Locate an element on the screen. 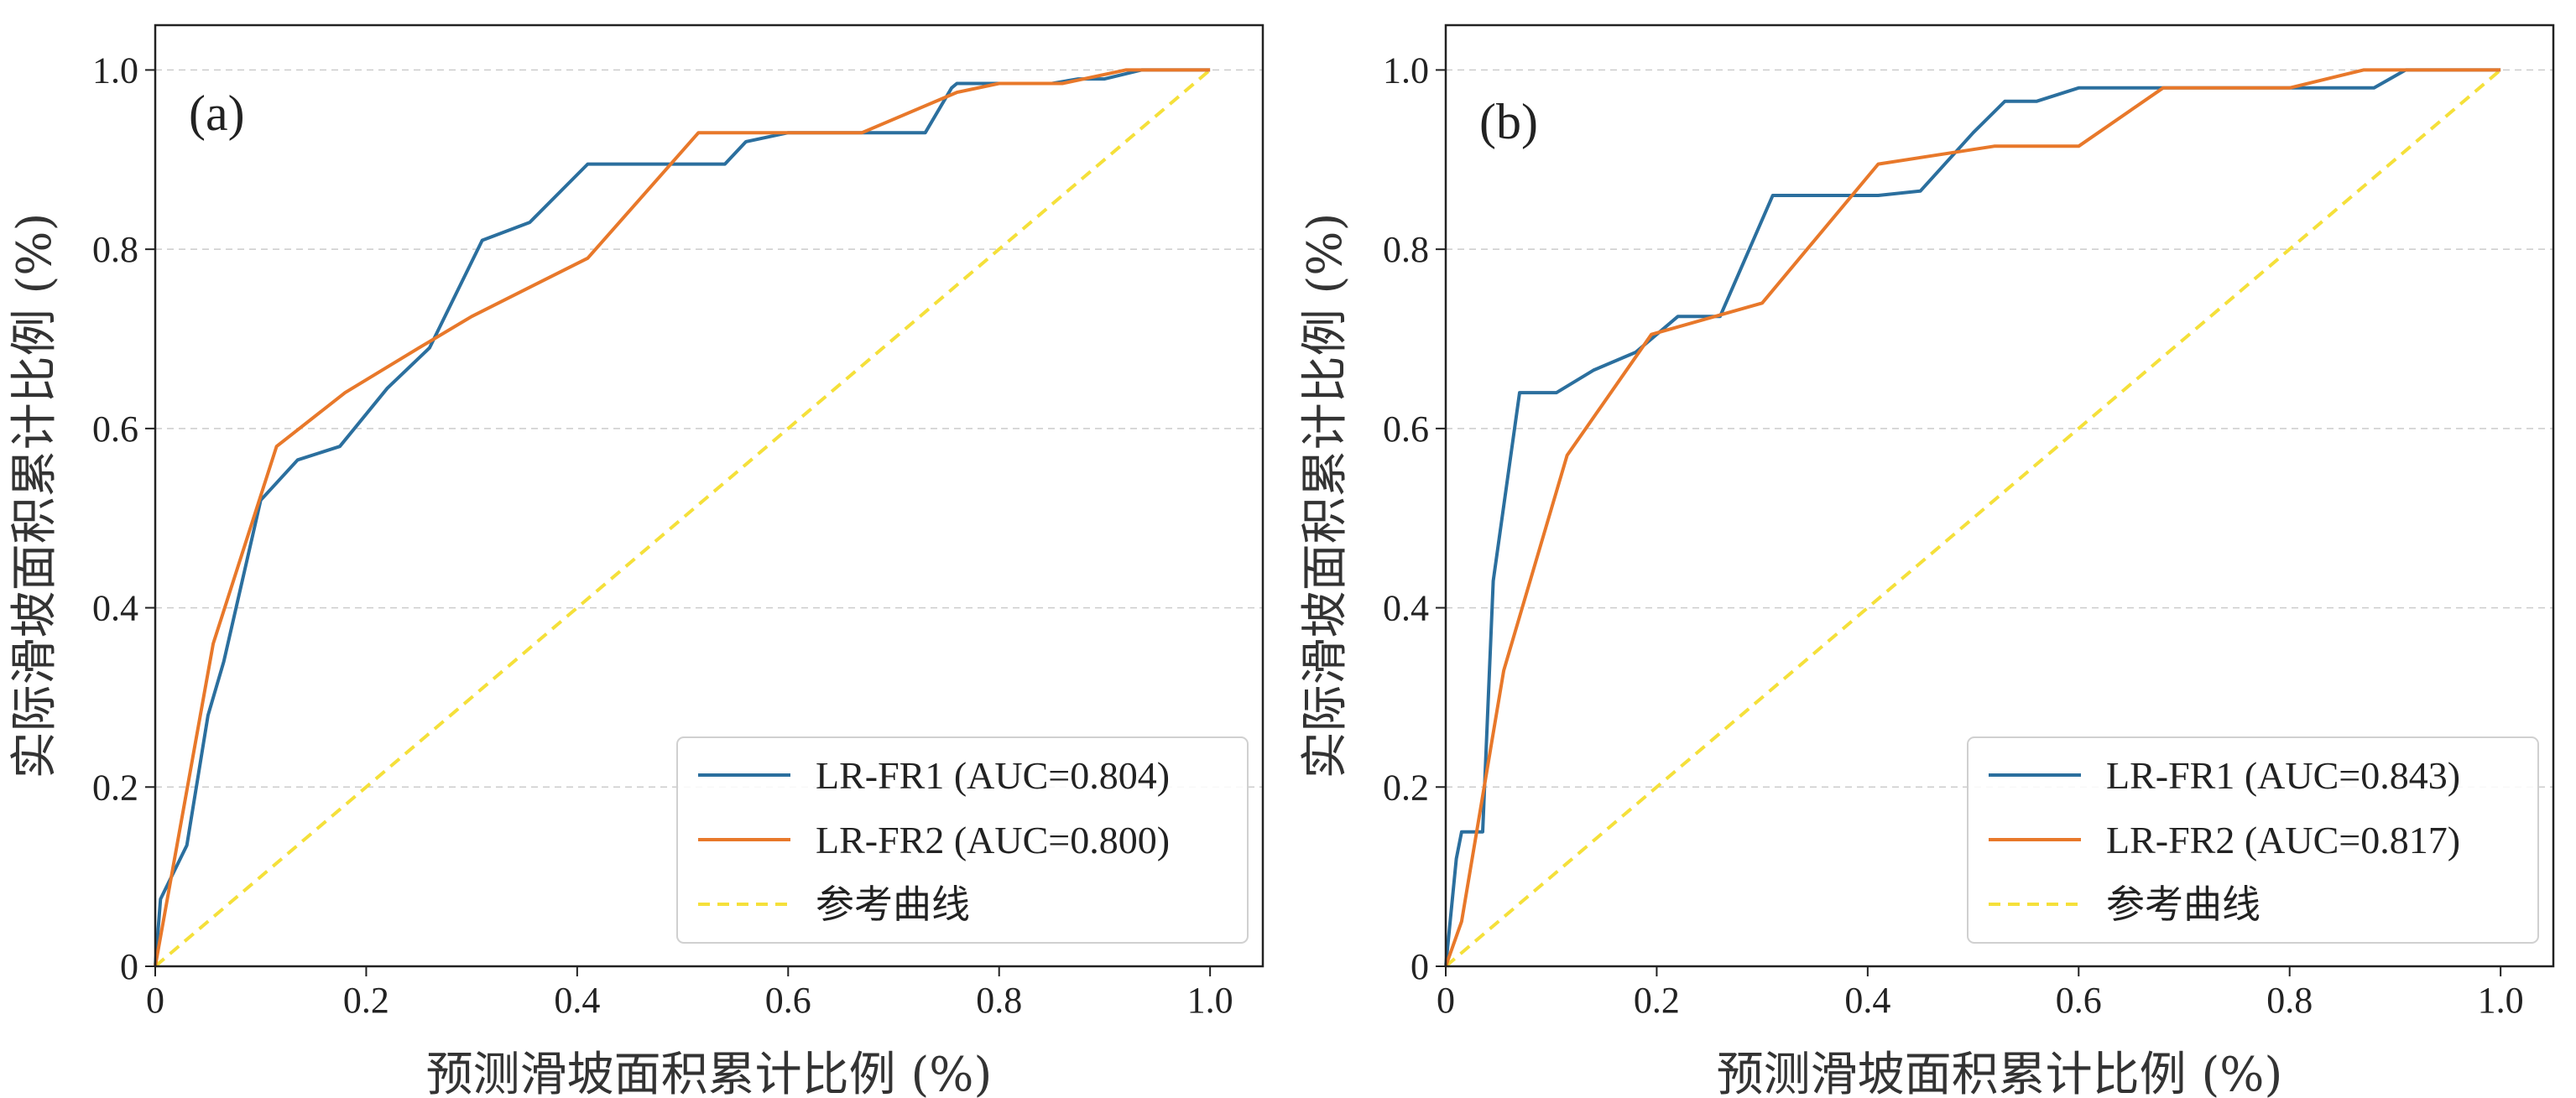 The height and width of the screenshot is (1098, 2576). legend-label: LR-FR2 (AUC=0.817) is located at coordinates (2283, 840).